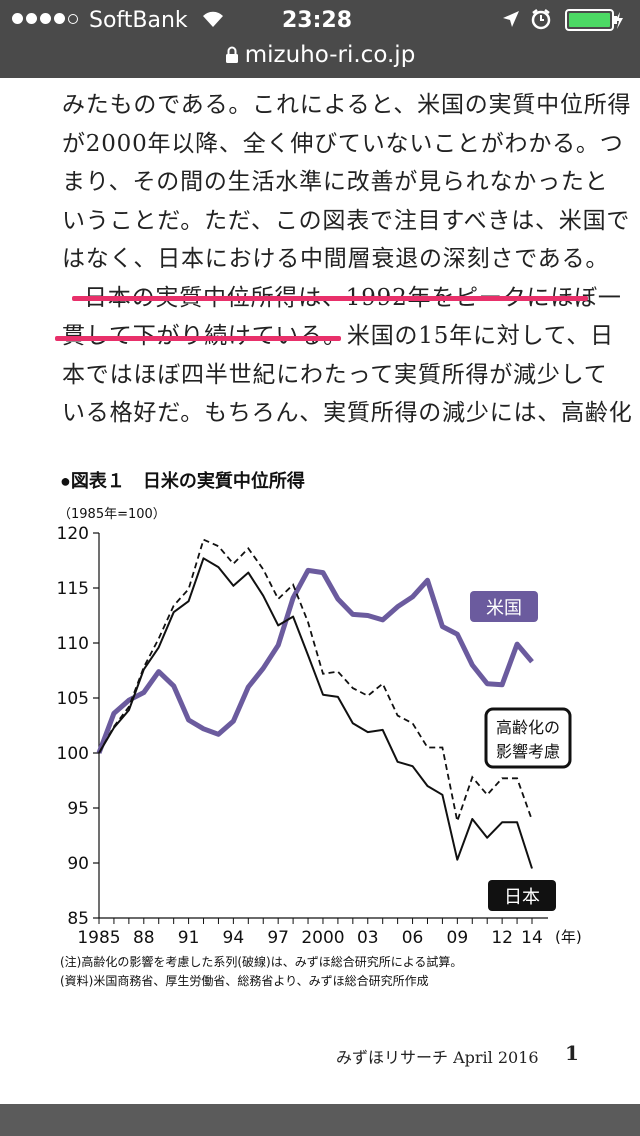 This screenshot has height=1136, width=640. I want to click on chart-title: ●図表１ 日米の実質中位所得, so click(182, 480).